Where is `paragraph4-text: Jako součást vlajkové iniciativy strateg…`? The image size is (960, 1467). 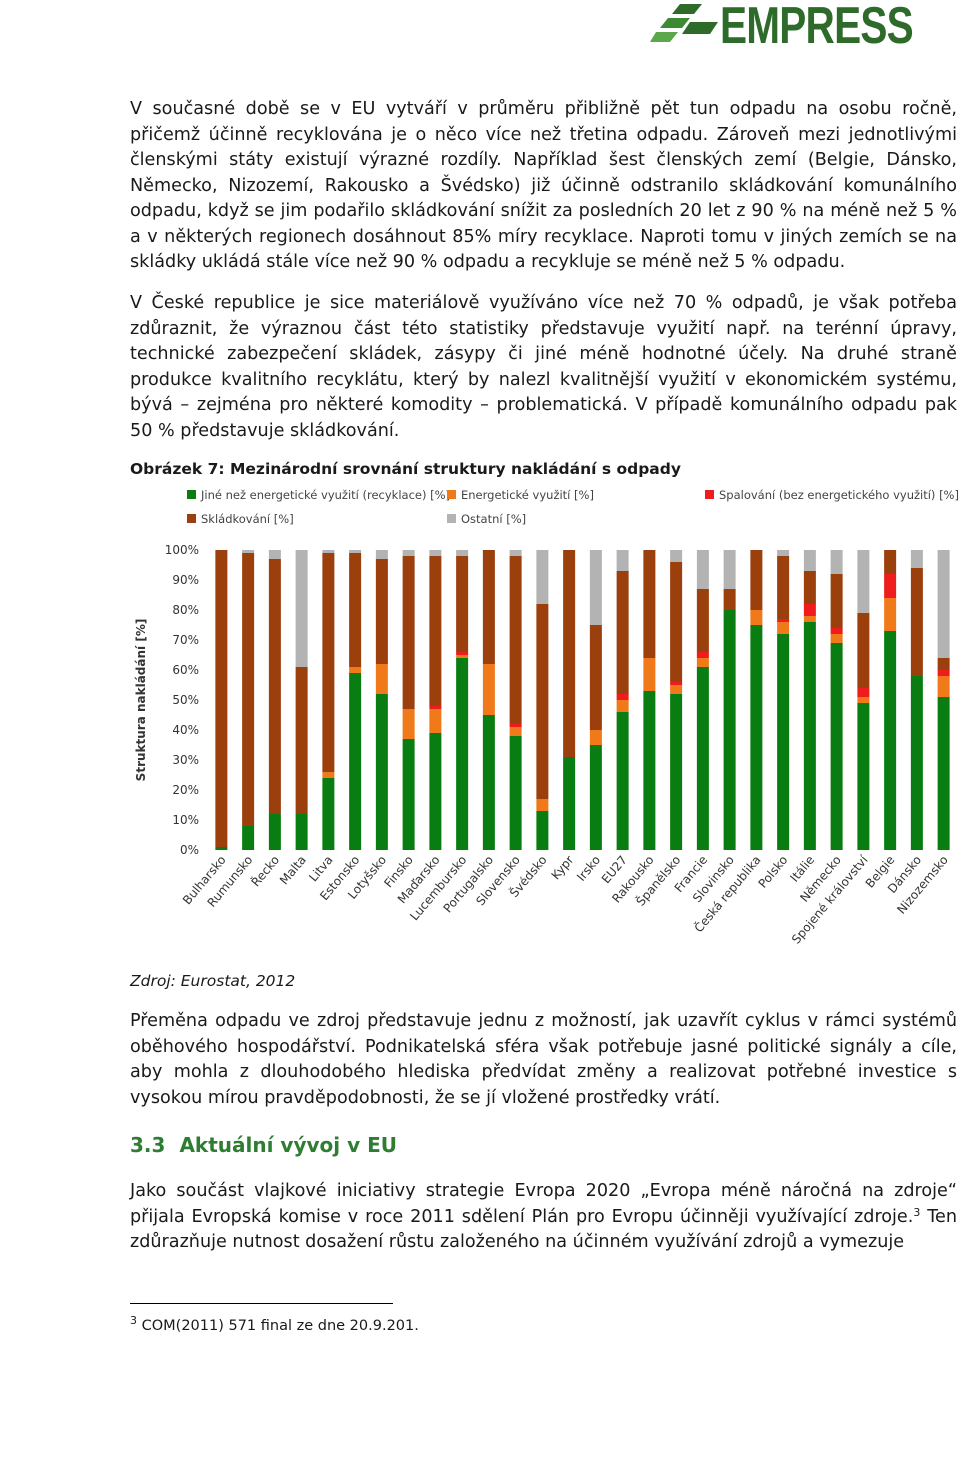 paragraph4-text: Jako součást vlajkové iniciativy strateg… is located at coordinates (543, 1204).